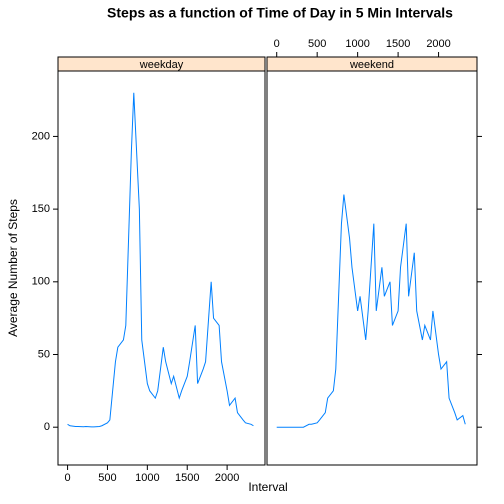 The height and width of the screenshot is (504, 504). I want to click on strip-label: weekend, so click(371, 65).